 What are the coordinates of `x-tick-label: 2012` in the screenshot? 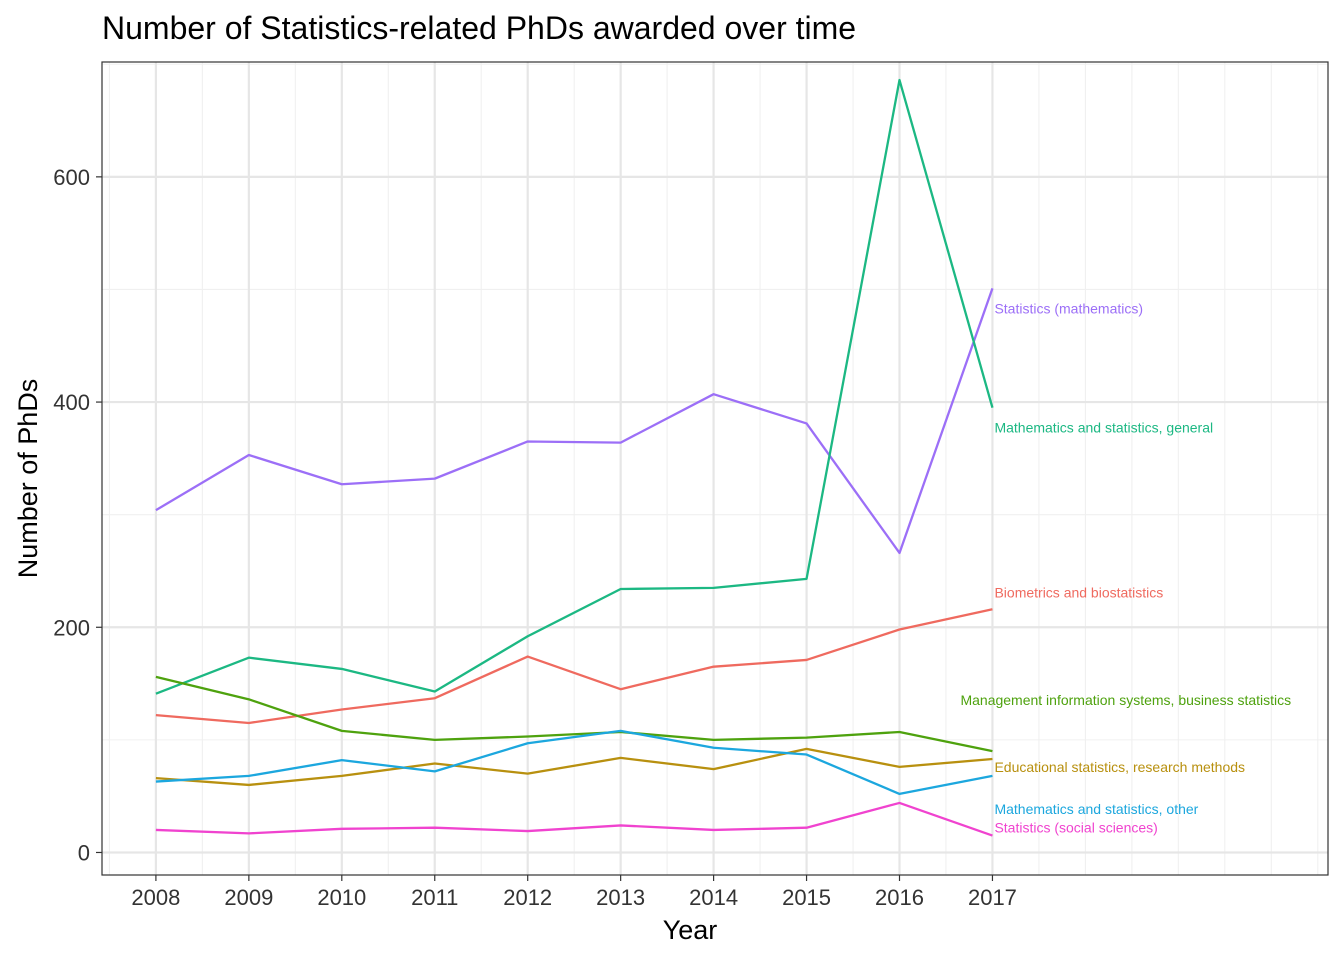 It's located at (527, 897).